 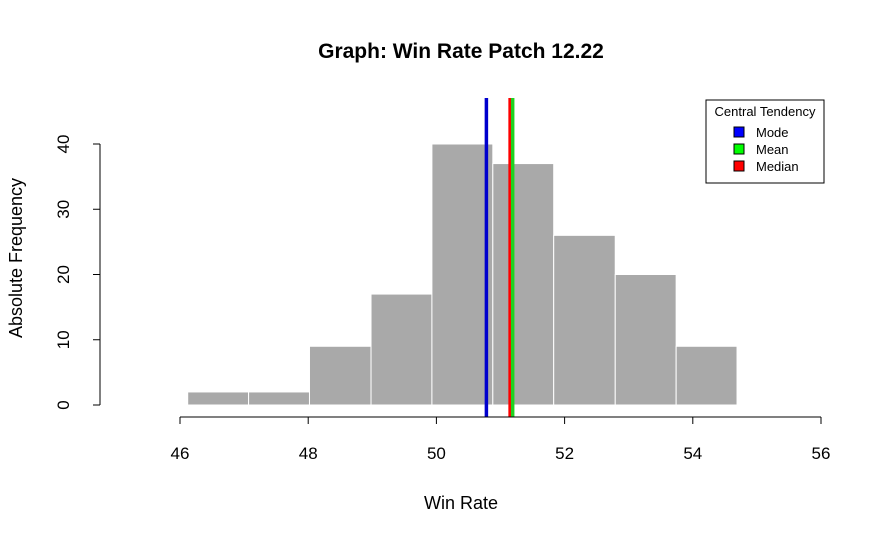 I want to click on legend: Central Tendency Mode Mean Median, so click(x=765, y=141).